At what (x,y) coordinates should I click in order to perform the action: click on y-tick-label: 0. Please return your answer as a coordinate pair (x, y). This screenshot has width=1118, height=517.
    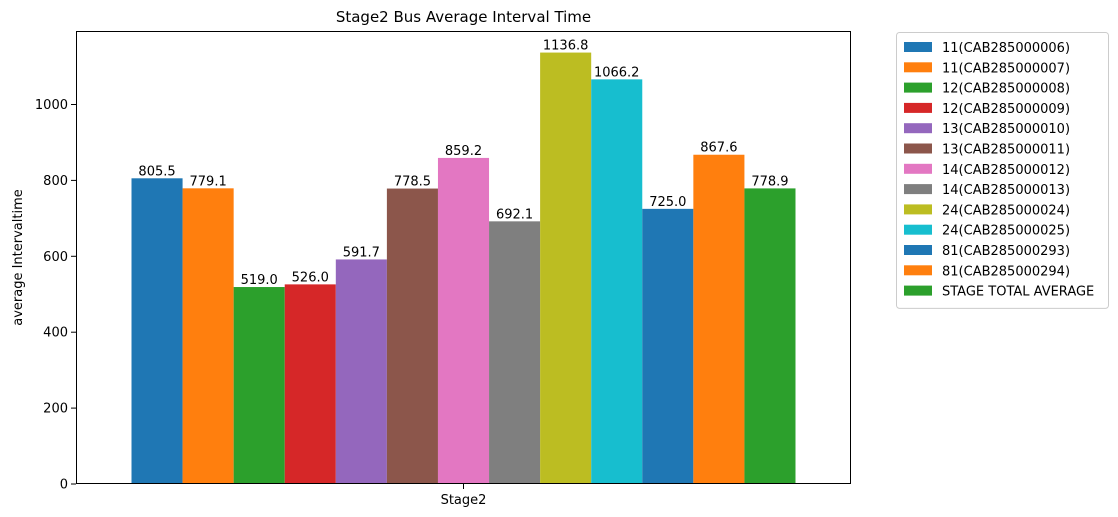
    Looking at the image, I should click on (64, 485).